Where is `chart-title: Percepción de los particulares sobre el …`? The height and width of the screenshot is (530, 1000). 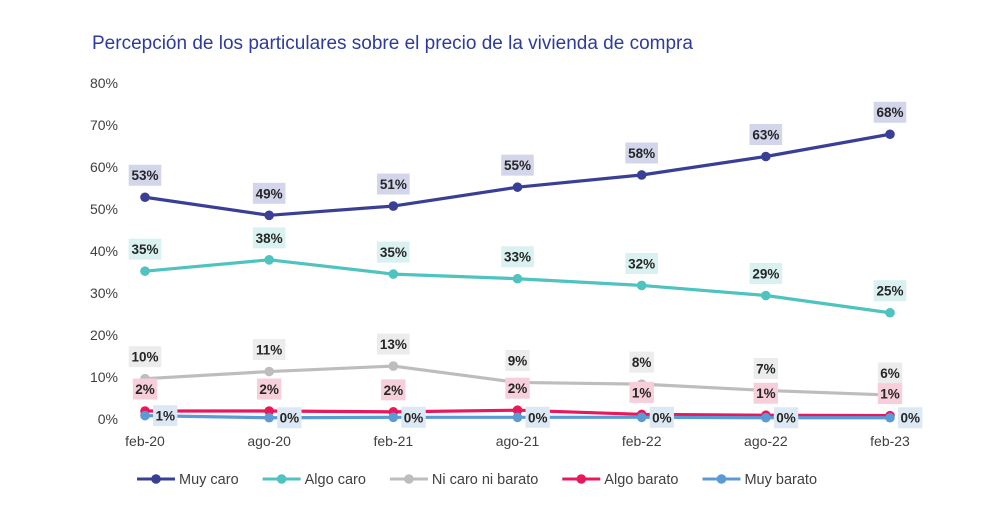
chart-title: Percepción de los particulares sobre el … is located at coordinates (392, 43).